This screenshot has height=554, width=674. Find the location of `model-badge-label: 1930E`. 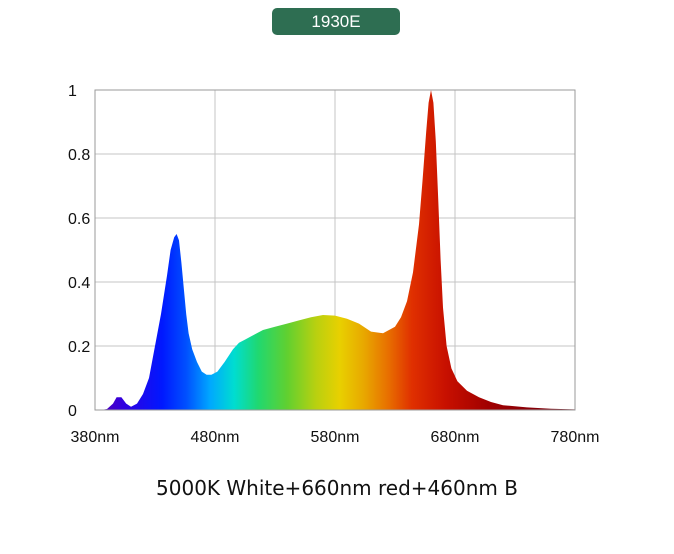

model-badge-label: 1930E is located at coordinates (336, 21).